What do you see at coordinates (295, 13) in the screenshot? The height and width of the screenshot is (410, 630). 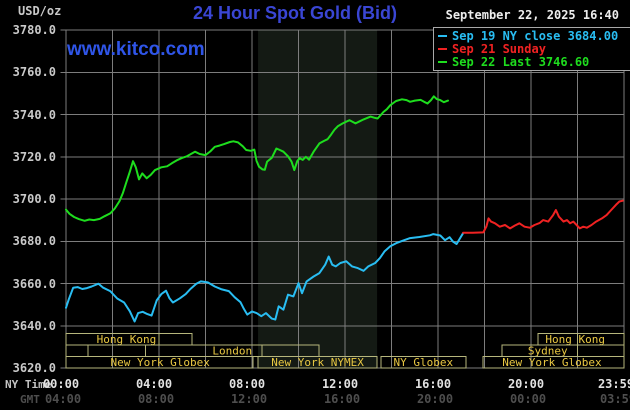 I see `chart-title: 24 Hour Spot Gold (Bid)` at bounding box center [295, 13].